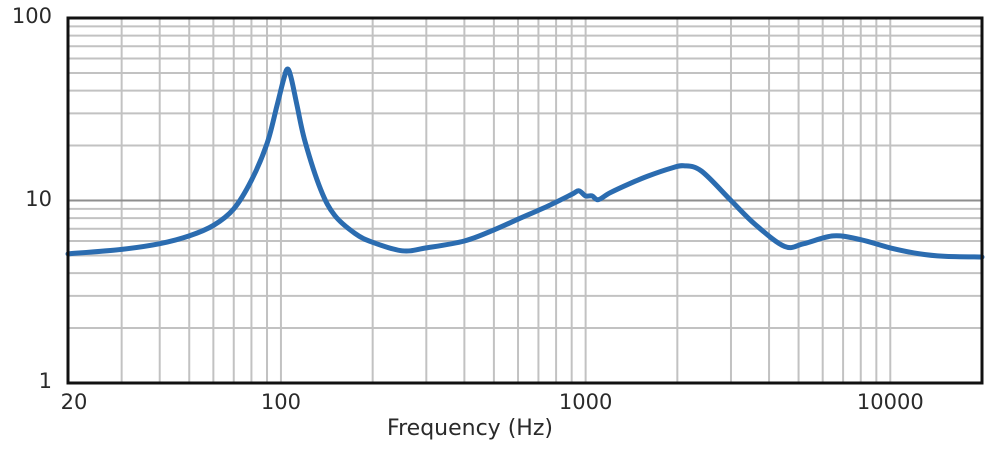  I want to click on y-tick-label: 100, so click(31, 16).